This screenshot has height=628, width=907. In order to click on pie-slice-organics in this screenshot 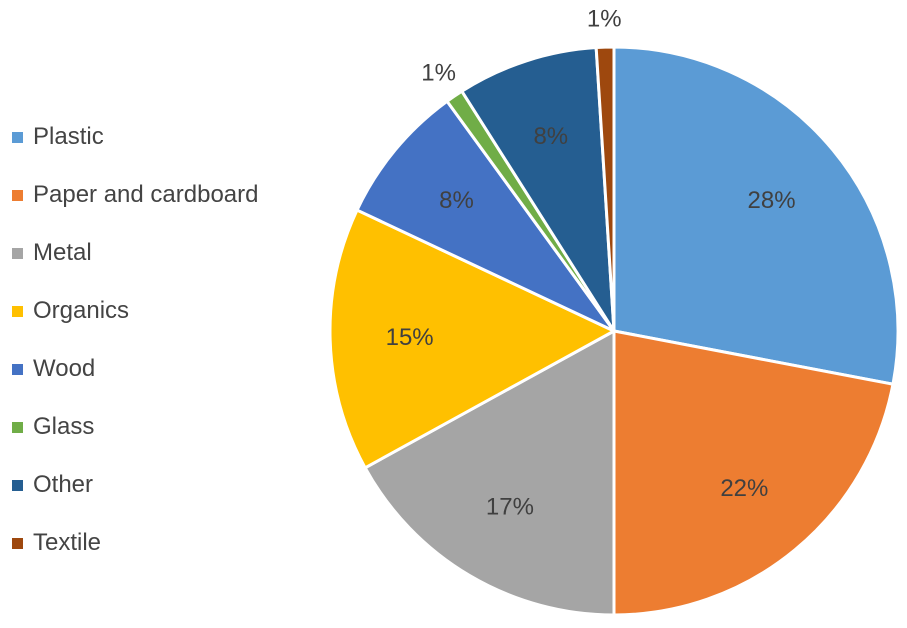, I will do `click(473, 339)`.